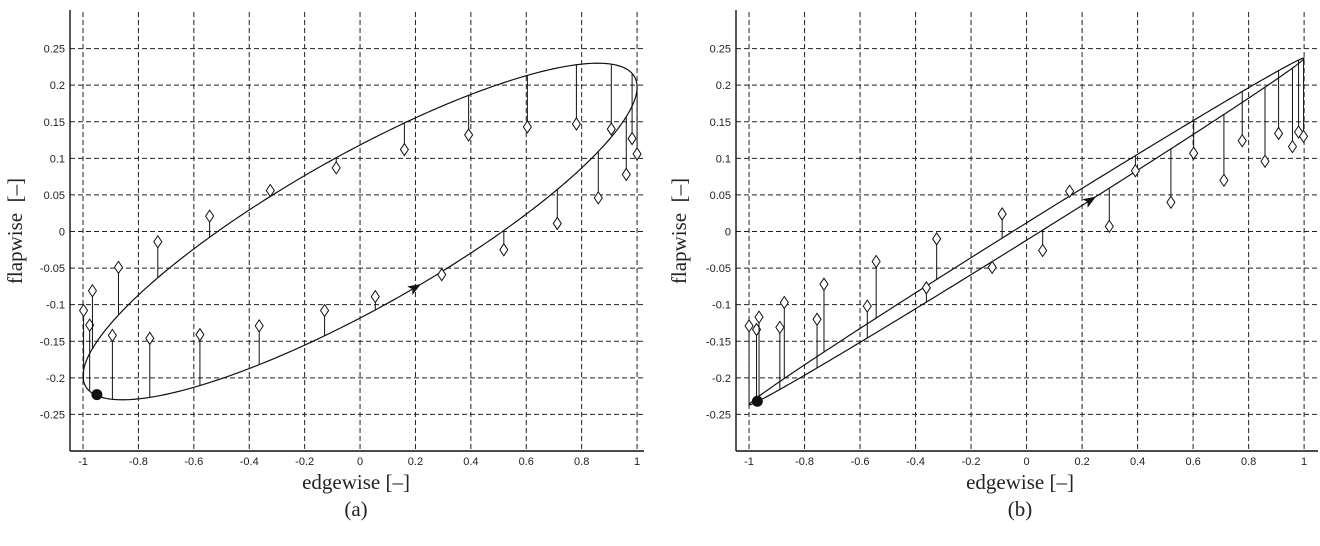  Describe the element at coordinates (62, 233) in the screenshot. I see `y-tick-label: 0` at that location.